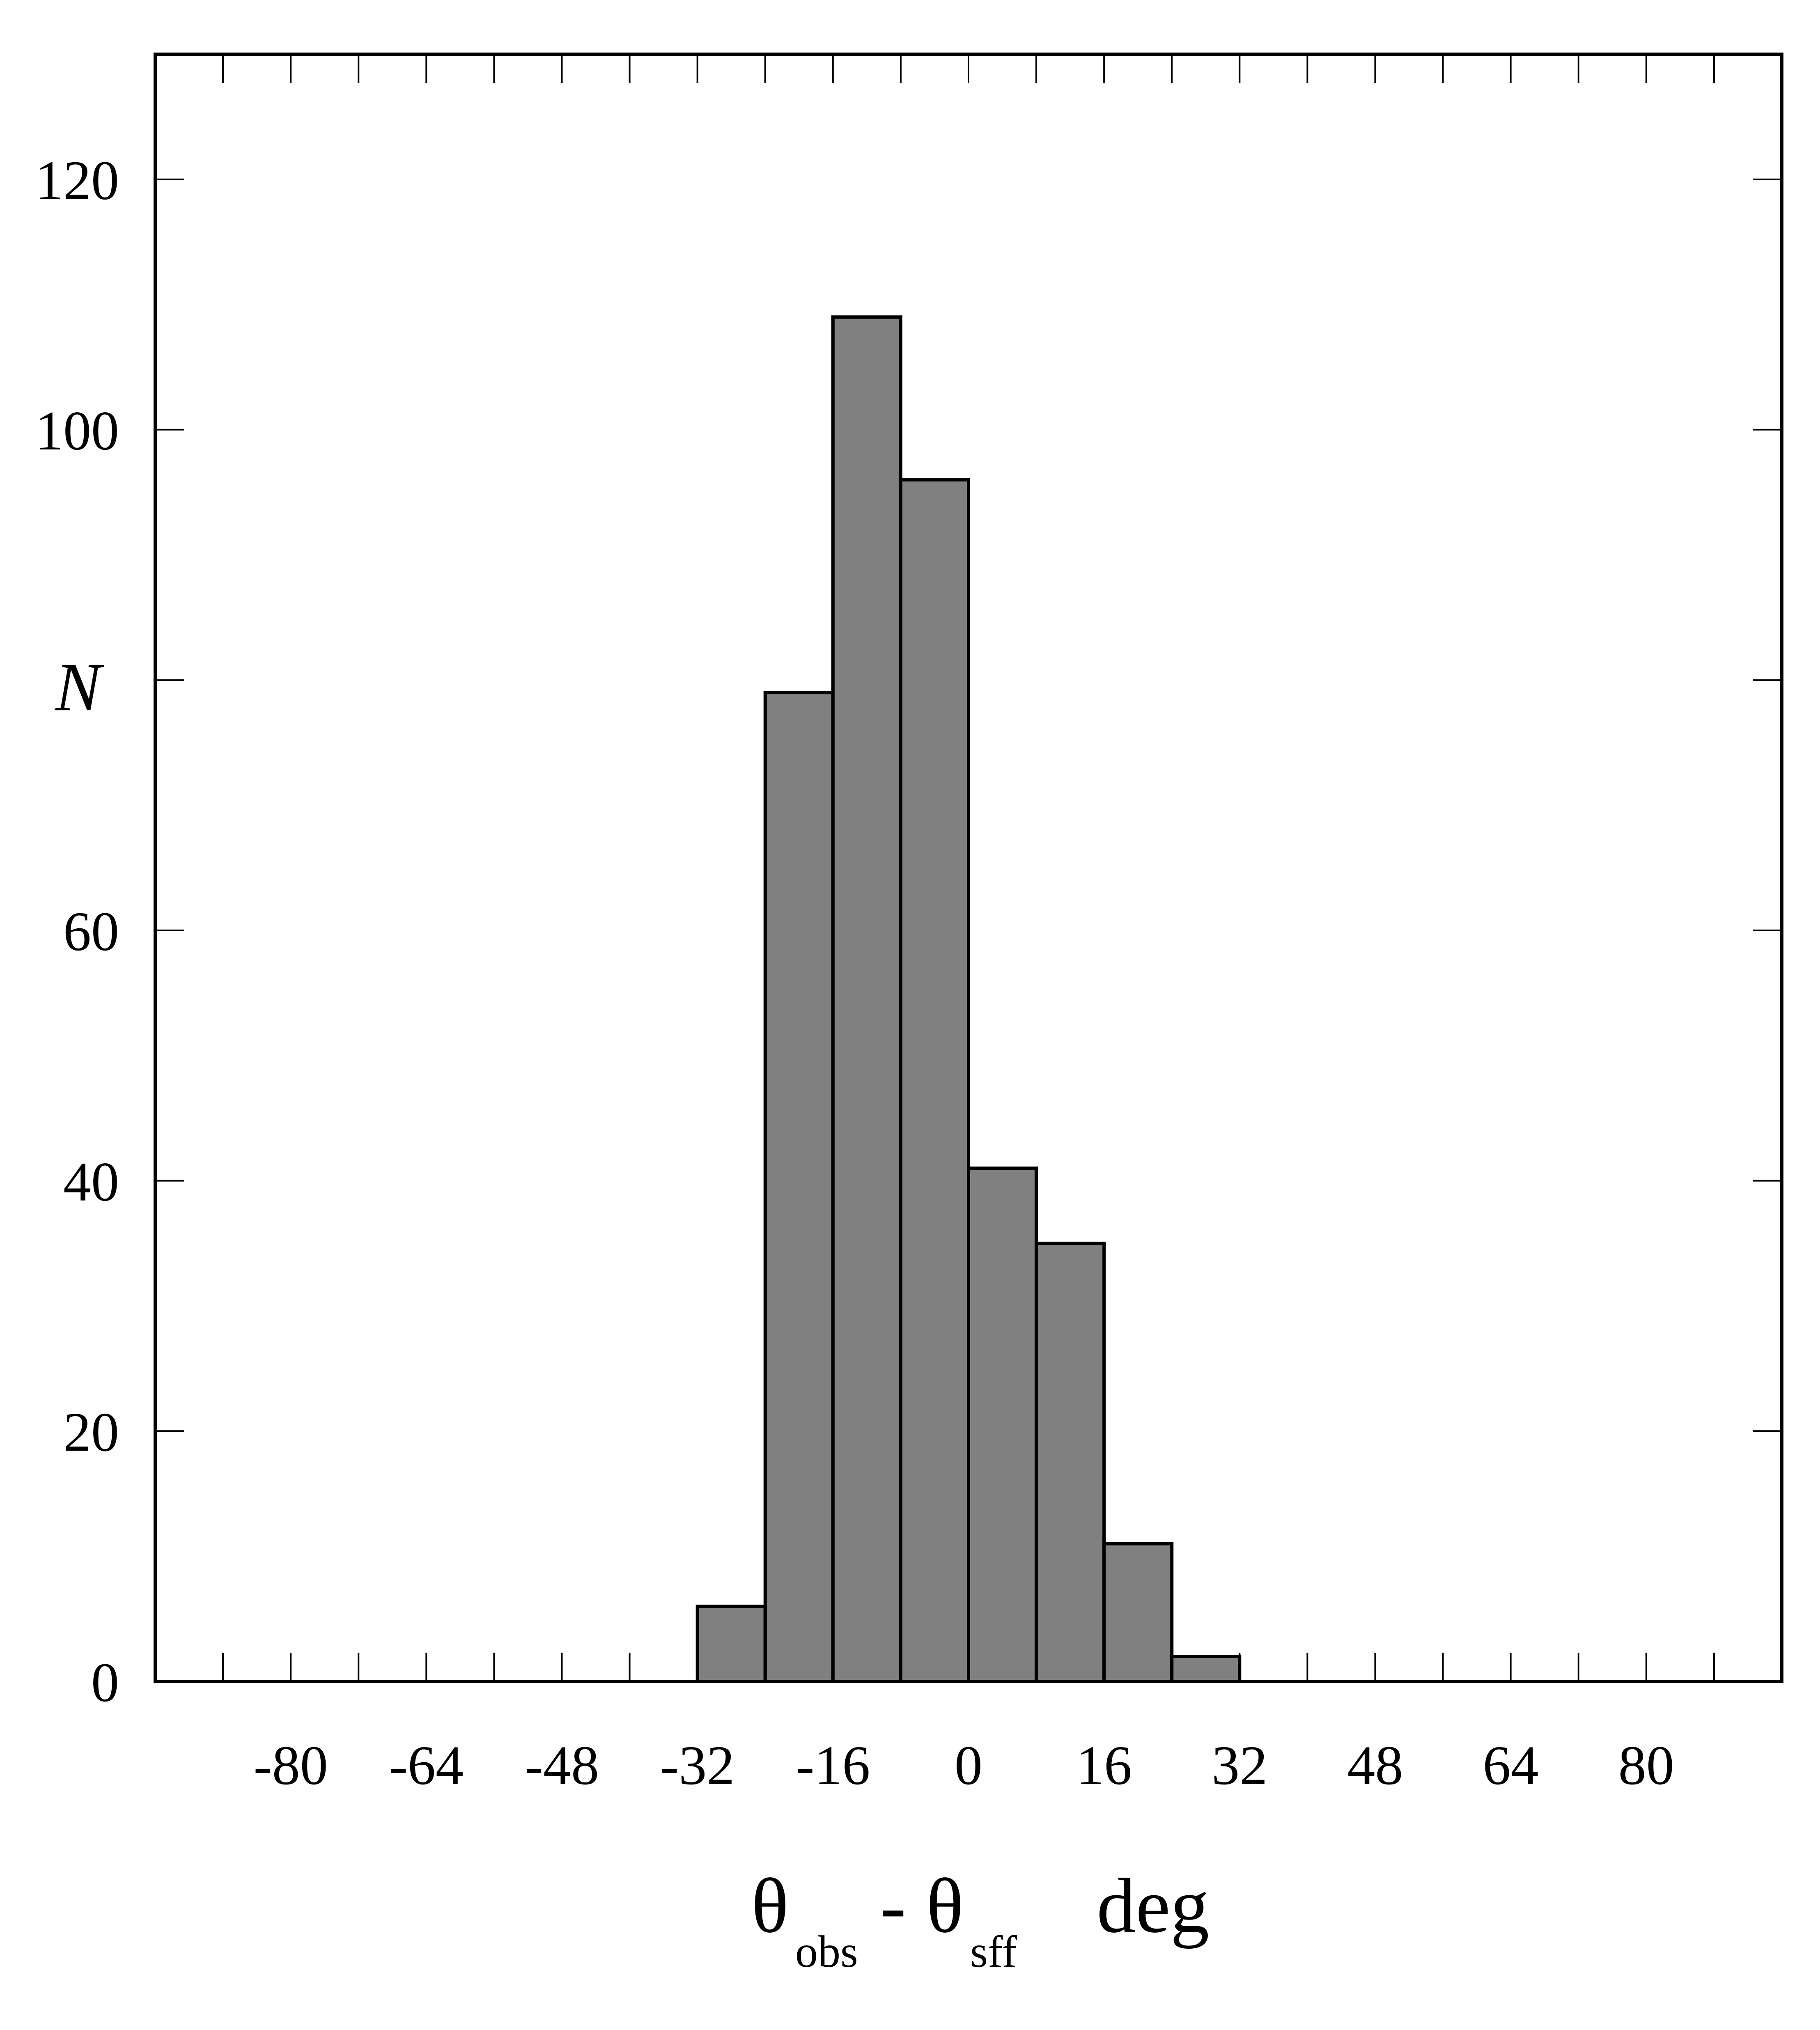 This screenshot has height=2030, width=1820. I want to click on y-tick-label: 60, so click(91, 931).